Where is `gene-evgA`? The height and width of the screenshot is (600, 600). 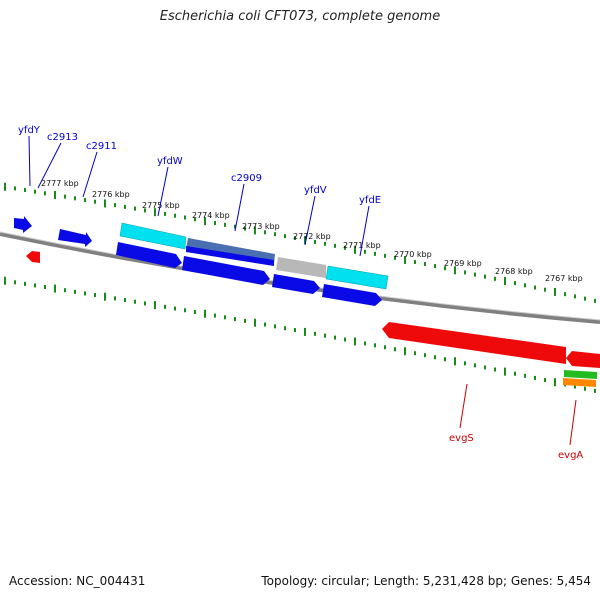 gene-evgA is located at coordinates (583, 359).